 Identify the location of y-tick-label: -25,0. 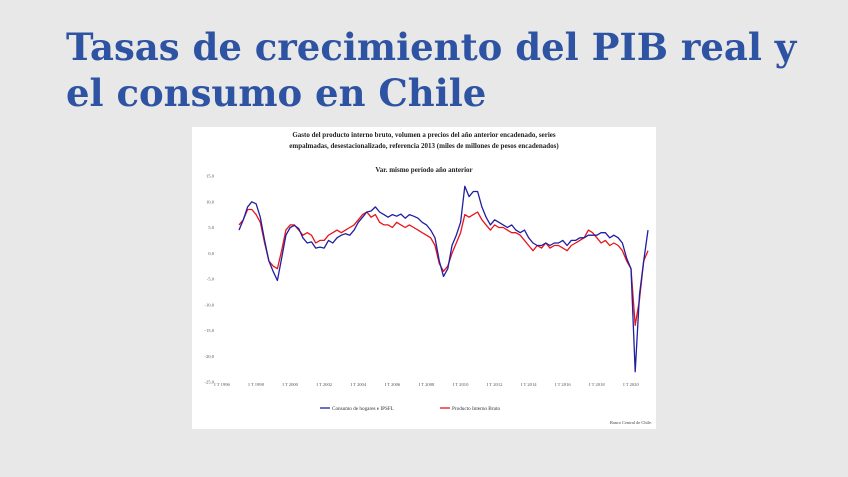
(209, 383).